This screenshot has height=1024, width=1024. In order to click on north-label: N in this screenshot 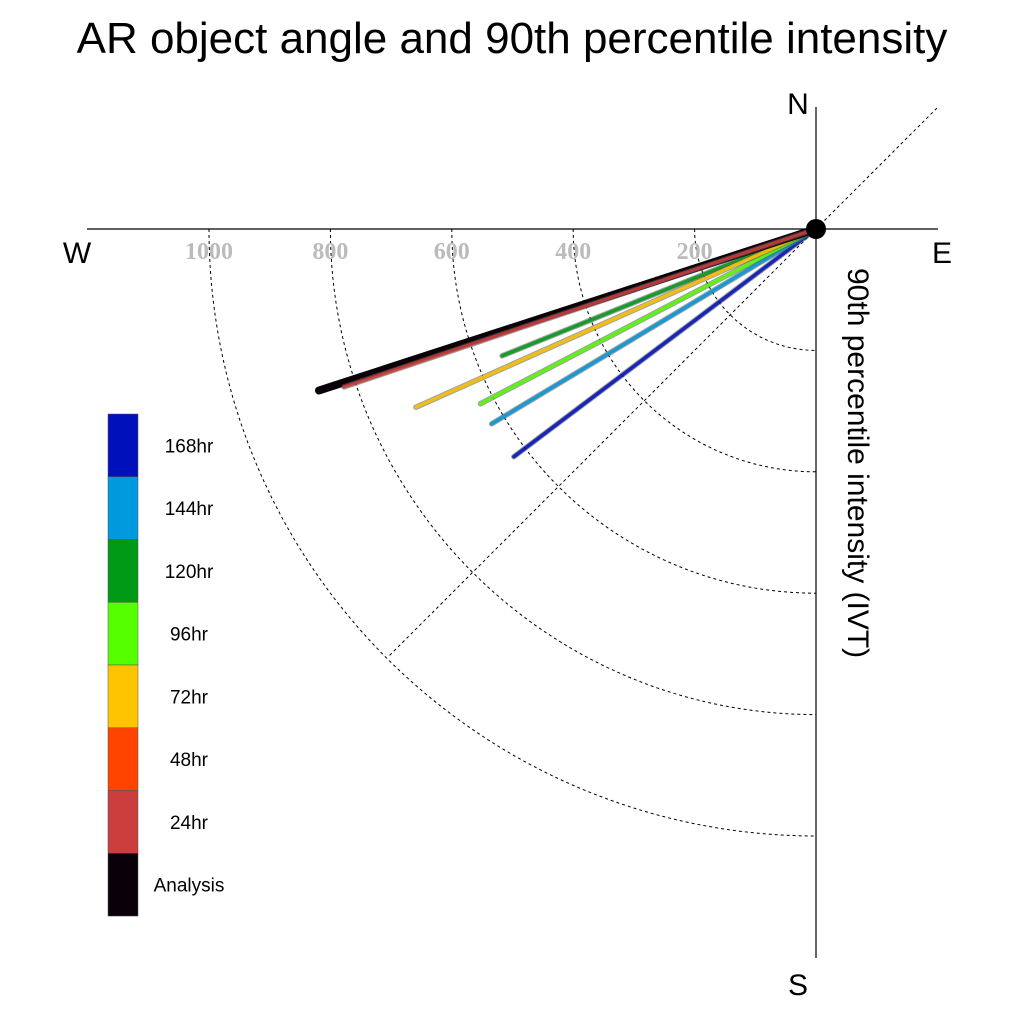, I will do `click(798, 104)`.